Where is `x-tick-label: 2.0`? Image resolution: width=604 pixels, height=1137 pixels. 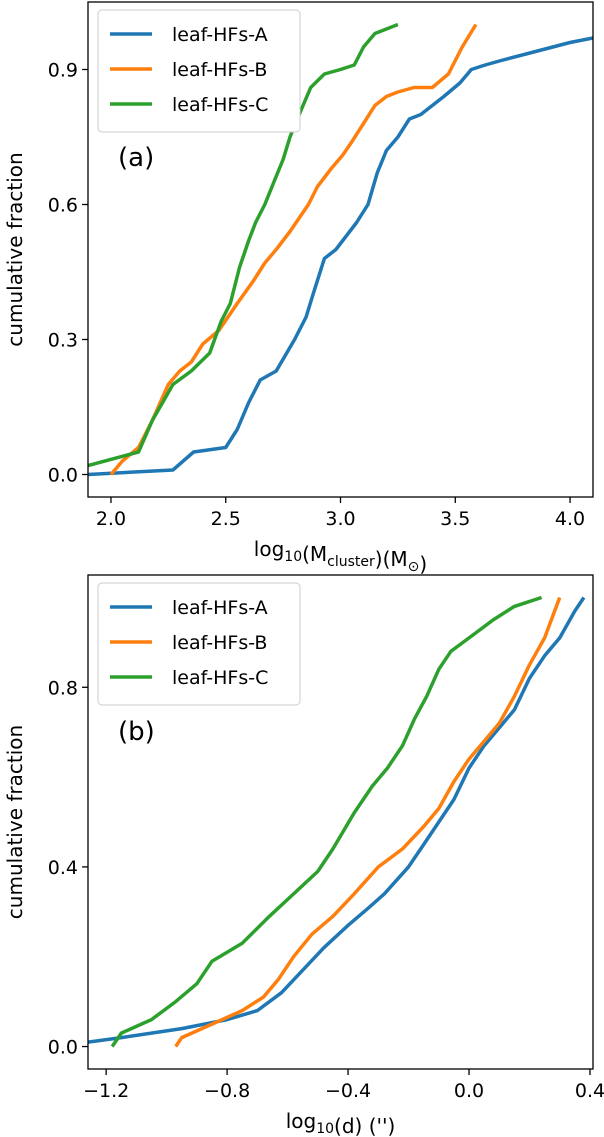
x-tick-label: 2.0 is located at coordinates (111, 519).